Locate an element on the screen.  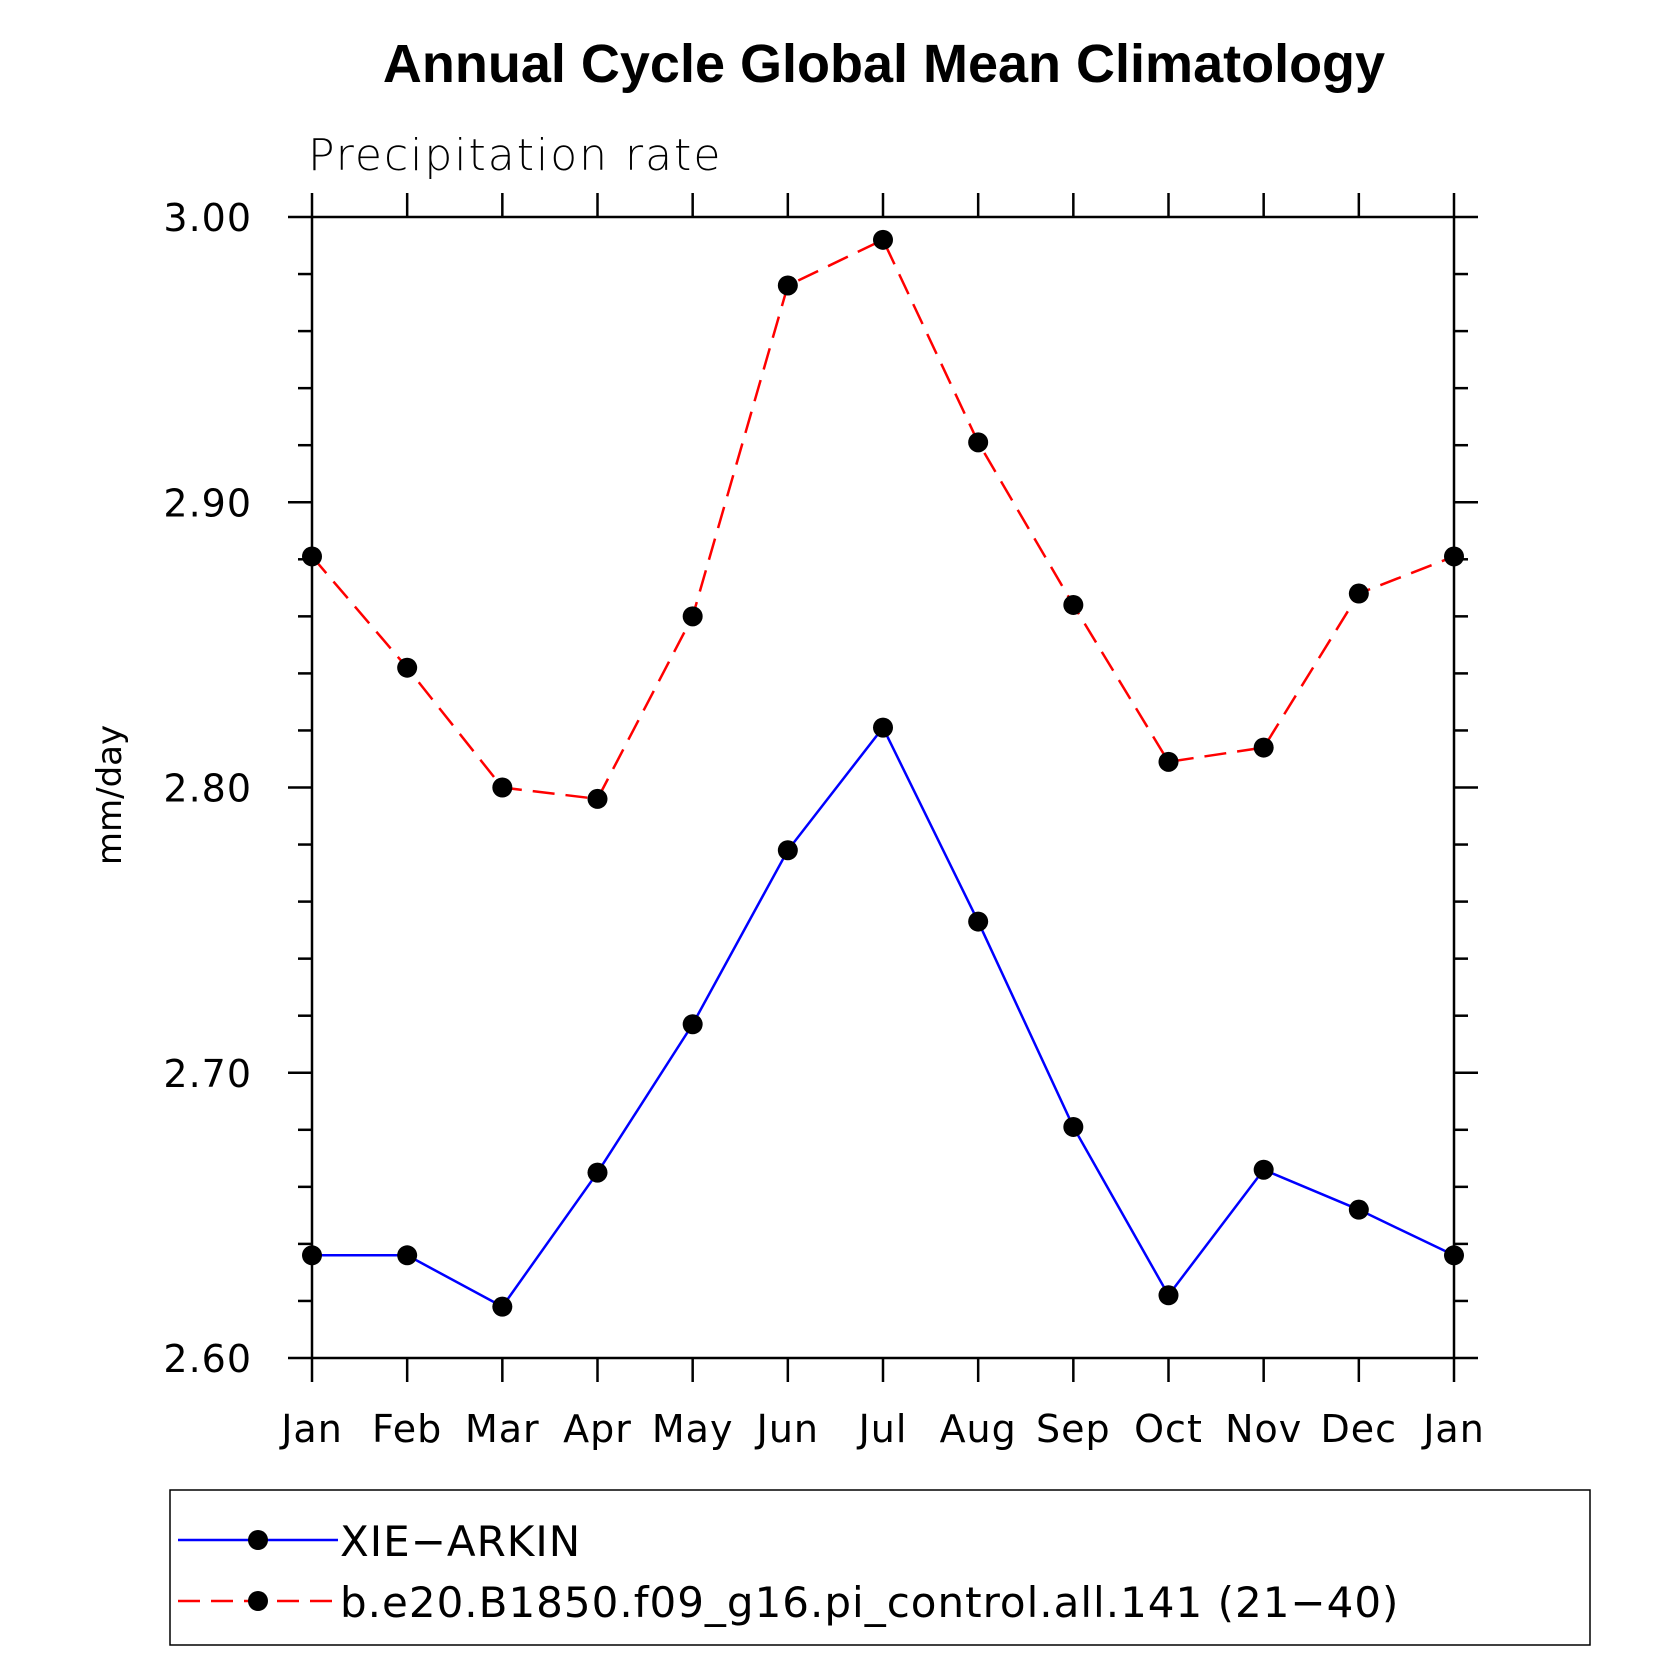
y-tick-label: 2.70 is located at coordinates (207, 1074).